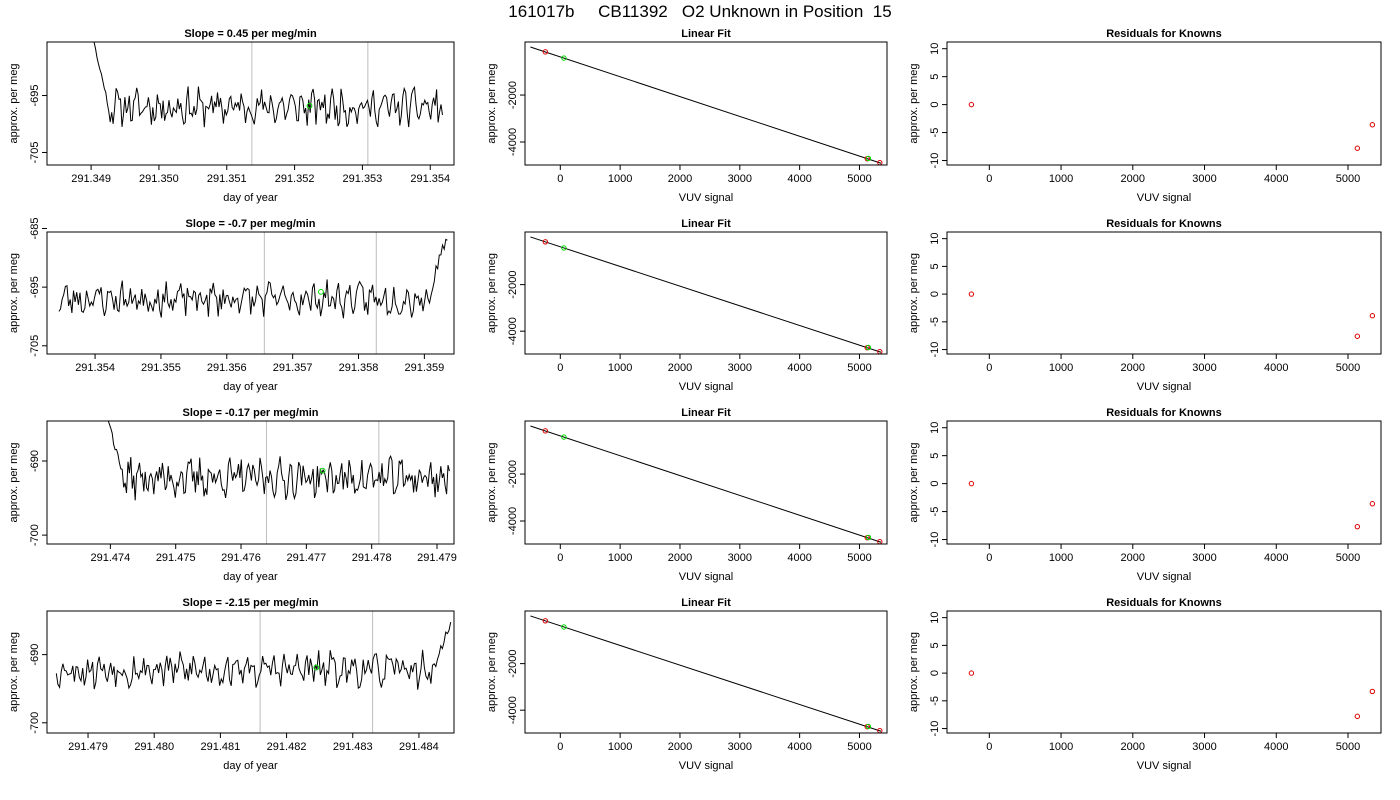 The width and height of the screenshot is (1400, 800). What do you see at coordinates (251, 224) in the screenshot?
I see `chart-title: Slope = -0.7 per meg/min` at bounding box center [251, 224].